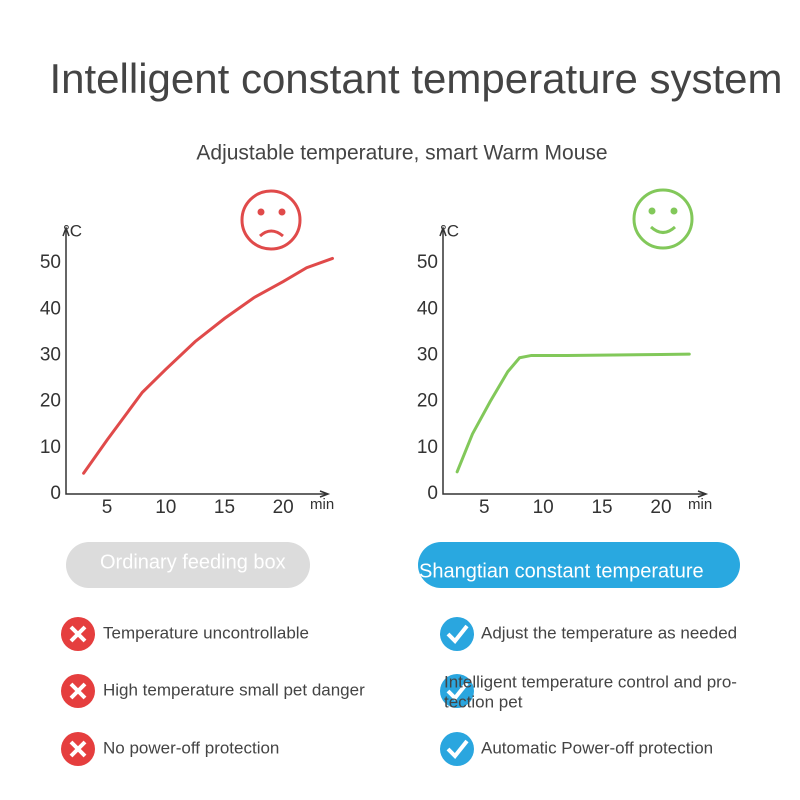 This screenshot has height=800, width=800. I want to click on button-label: Ordinary feeding box, so click(193, 562).